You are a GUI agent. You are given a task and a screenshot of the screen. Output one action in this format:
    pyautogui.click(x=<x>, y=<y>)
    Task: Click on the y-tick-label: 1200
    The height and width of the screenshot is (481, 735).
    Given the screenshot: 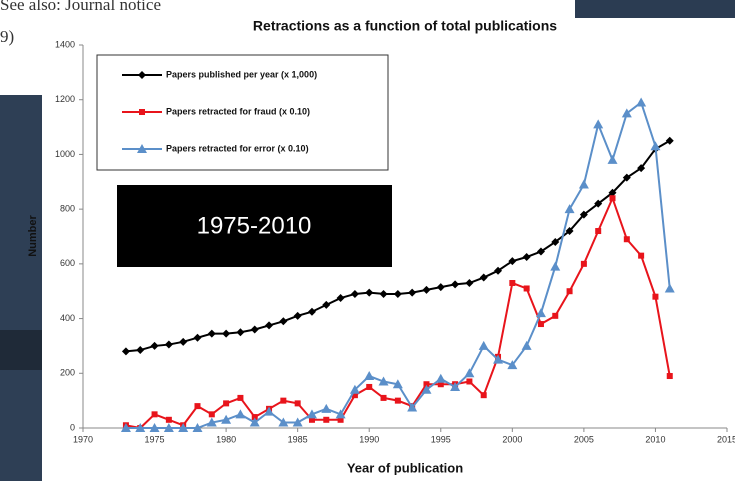 What is the action you would take?
    pyautogui.click(x=65, y=99)
    